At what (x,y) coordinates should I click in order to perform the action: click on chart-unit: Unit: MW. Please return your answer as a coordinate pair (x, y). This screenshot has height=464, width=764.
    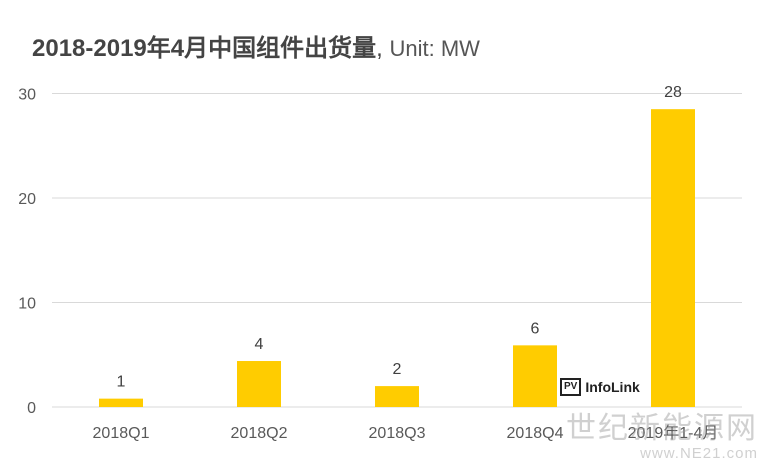
    Looking at the image, I should click on (434, 48).